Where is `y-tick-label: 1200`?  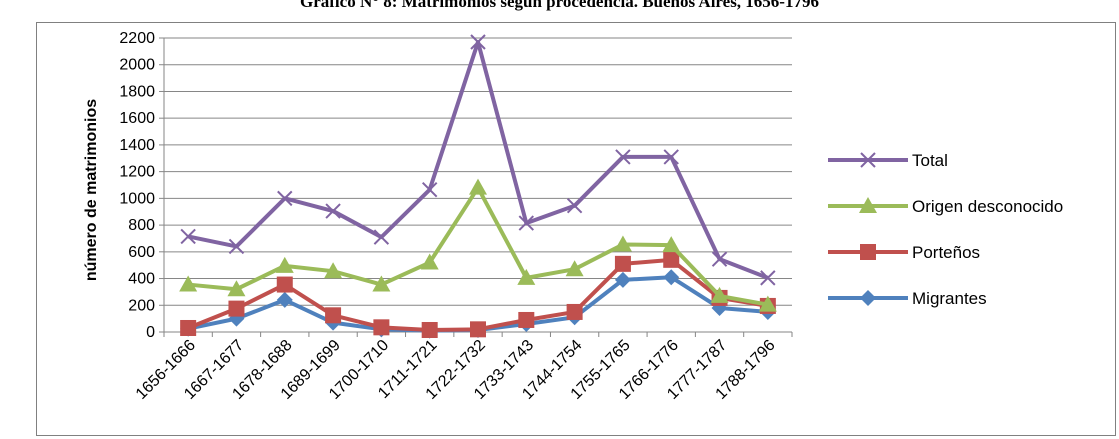 y-tick-label: 1200 is located at coordinates (137, 172).